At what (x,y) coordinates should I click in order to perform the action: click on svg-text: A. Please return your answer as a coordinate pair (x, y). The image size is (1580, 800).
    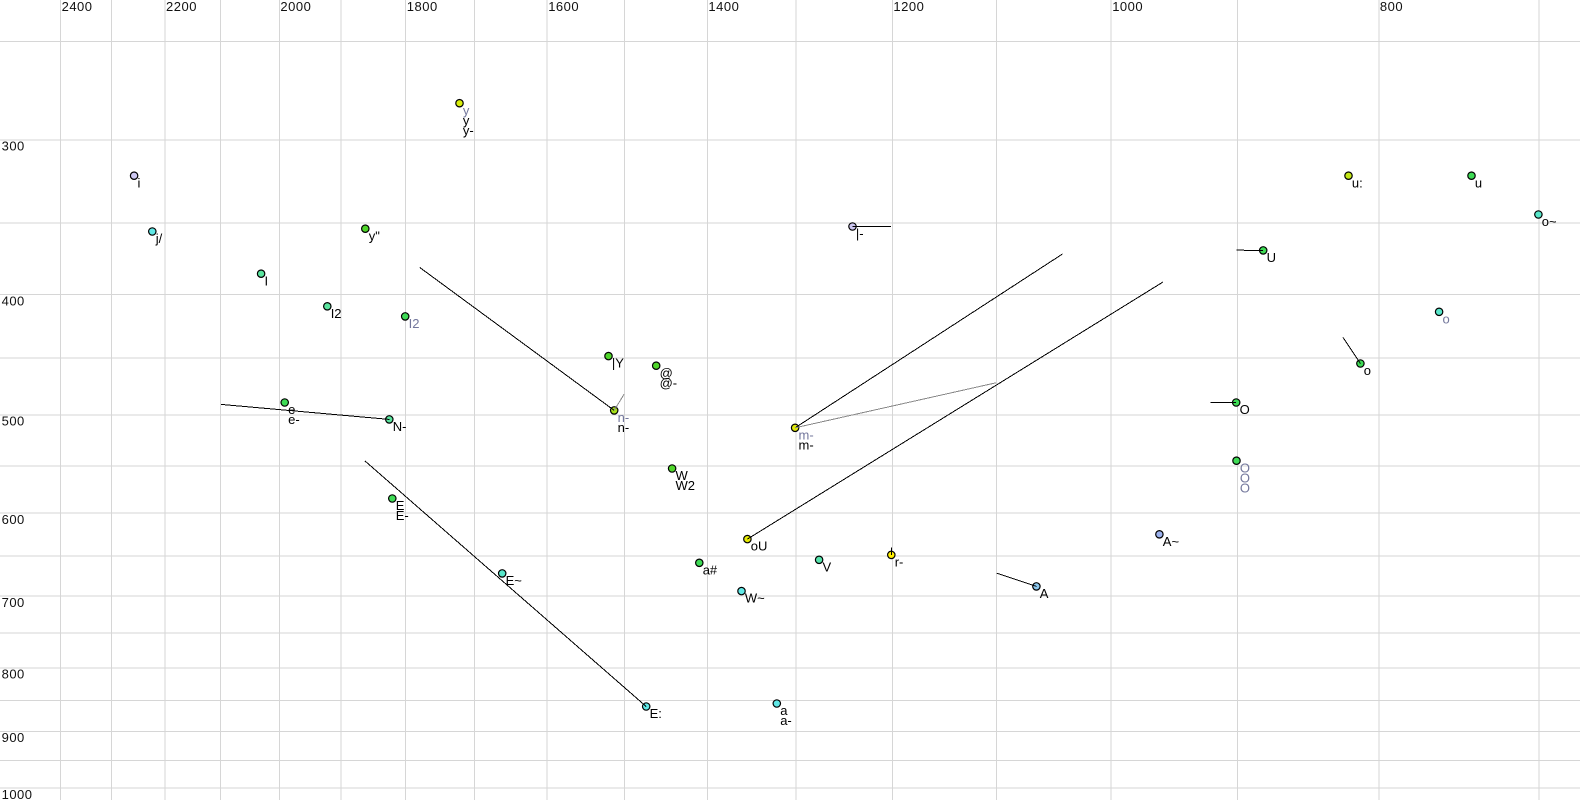
    Looking at the image, I should click on (1044, 593).